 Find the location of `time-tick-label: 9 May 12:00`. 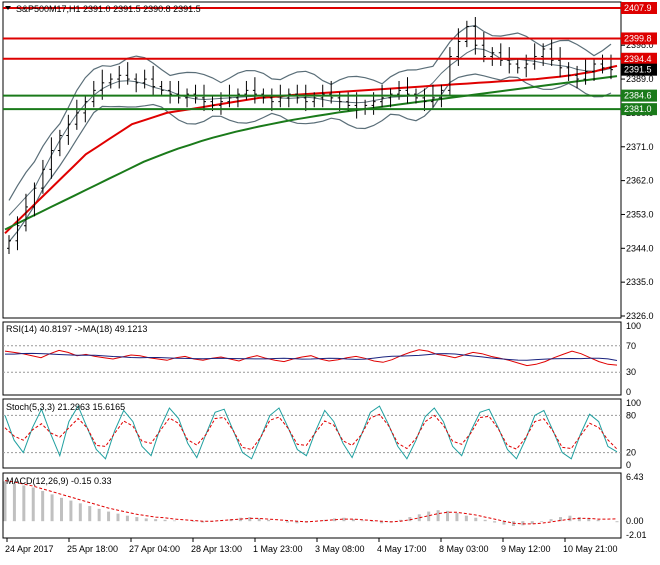

time-tick-label: 9 May 12:00 is located at coordinates (526, 549).